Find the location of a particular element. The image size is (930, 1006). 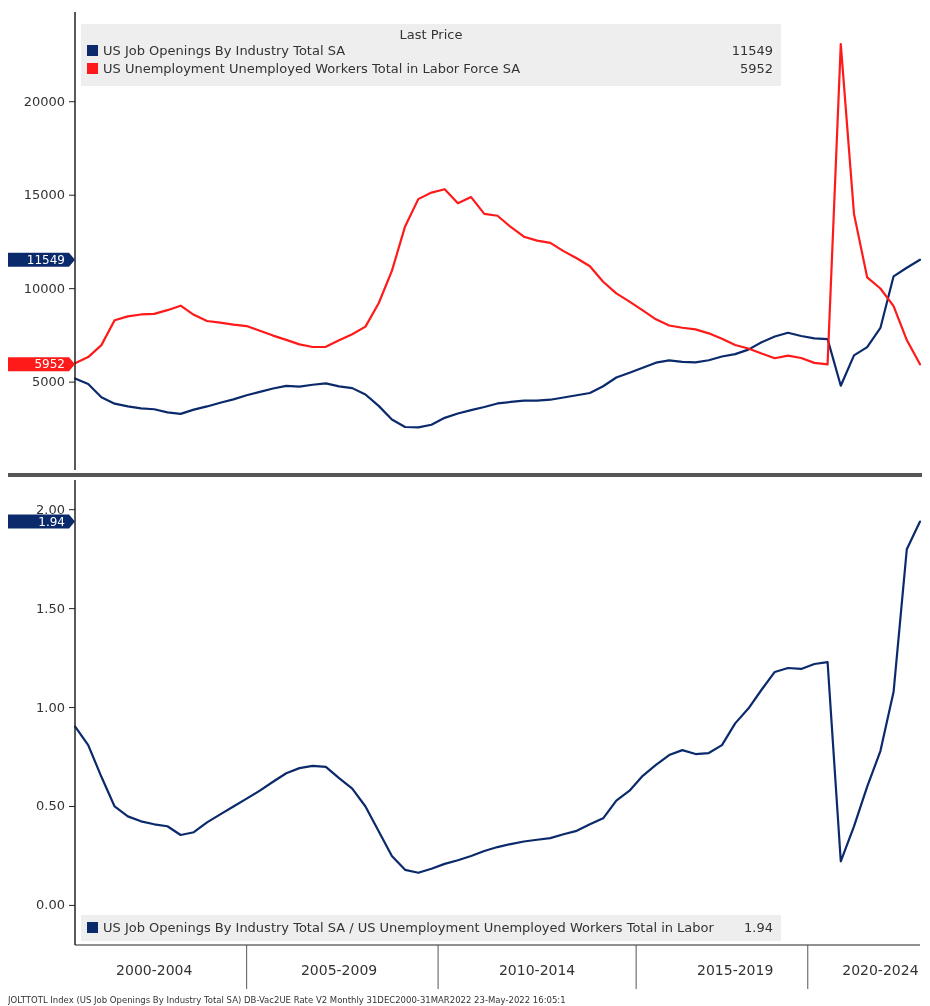

y-tick-label: 1.00 is located at coordinates (50, 707).